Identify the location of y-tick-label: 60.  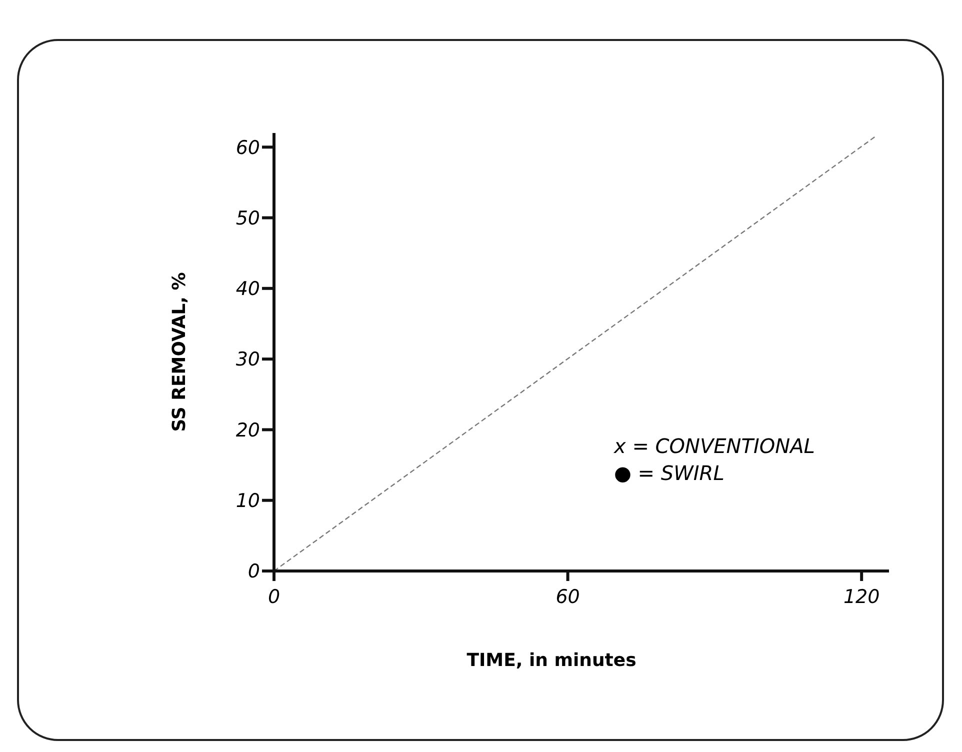
(248, 147).